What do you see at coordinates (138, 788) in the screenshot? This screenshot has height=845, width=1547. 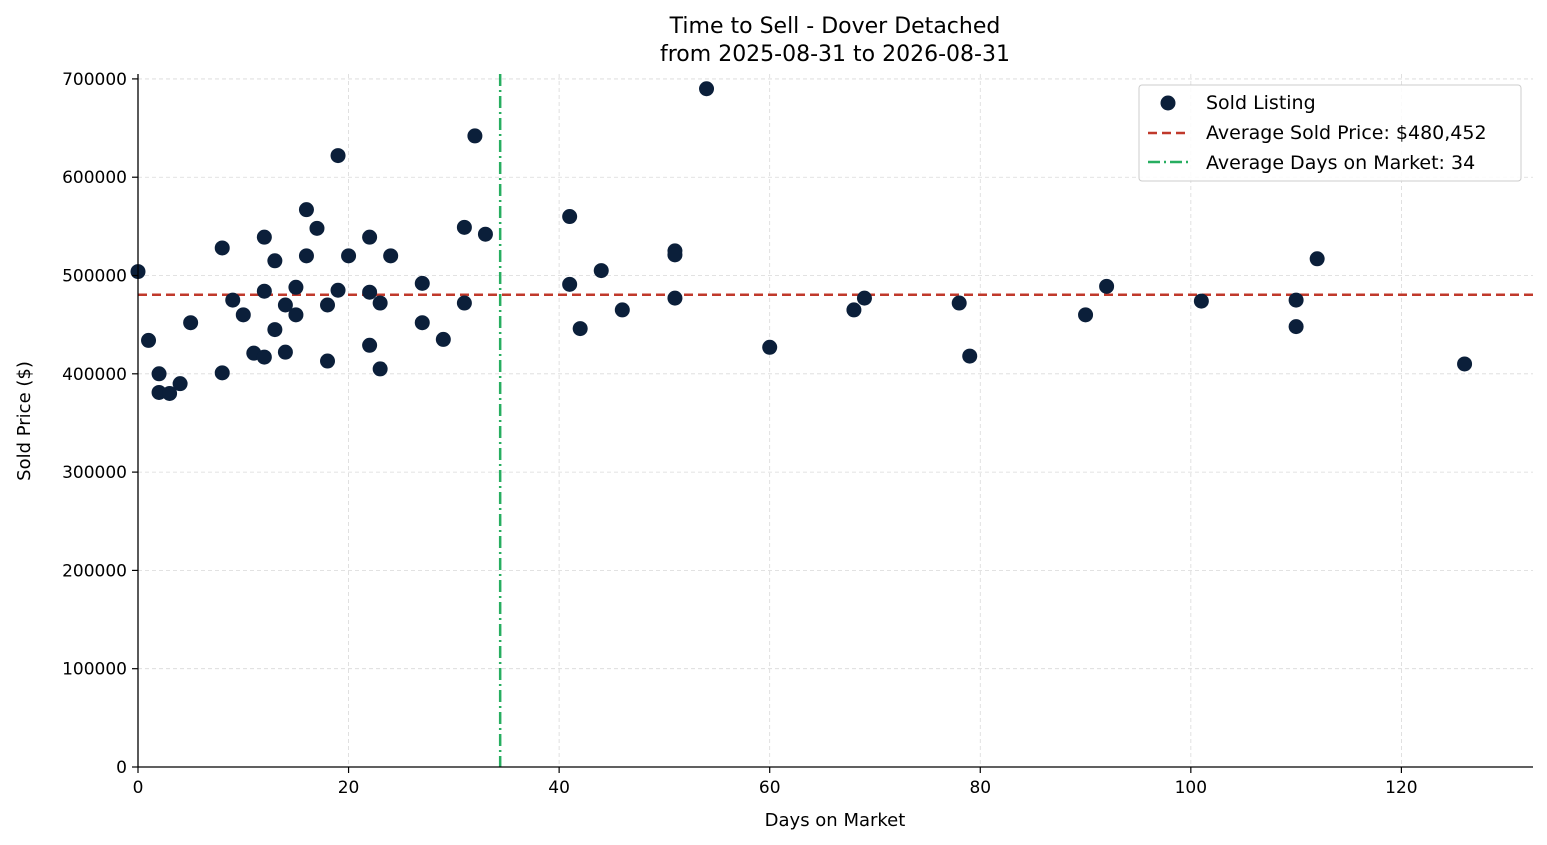 I see `x-tick-label: 0` at bounding box center [138, 788].